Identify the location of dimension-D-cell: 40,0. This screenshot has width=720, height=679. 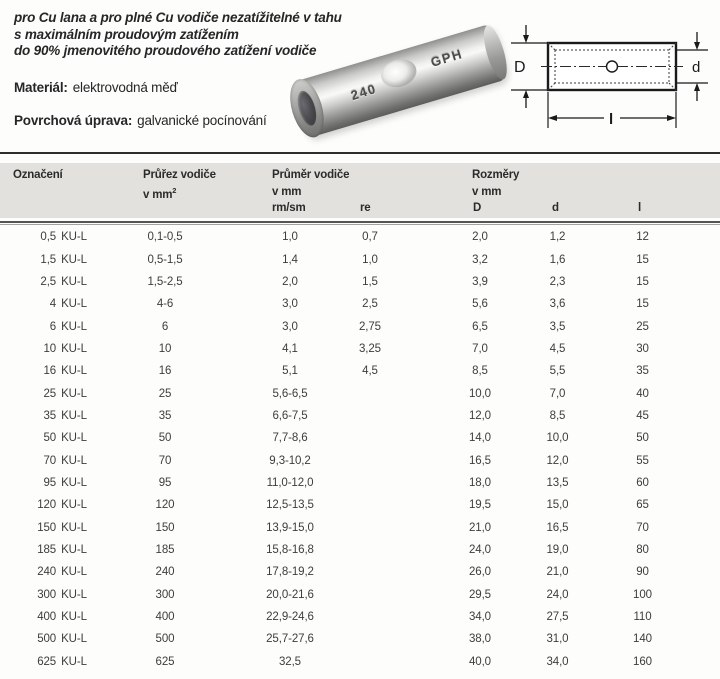
(480, 661).